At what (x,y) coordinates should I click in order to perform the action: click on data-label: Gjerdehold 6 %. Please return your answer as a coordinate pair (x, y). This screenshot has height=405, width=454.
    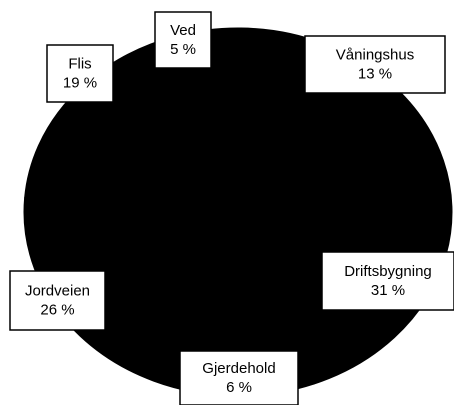
    Looking at the image, I should click on (239, 377).